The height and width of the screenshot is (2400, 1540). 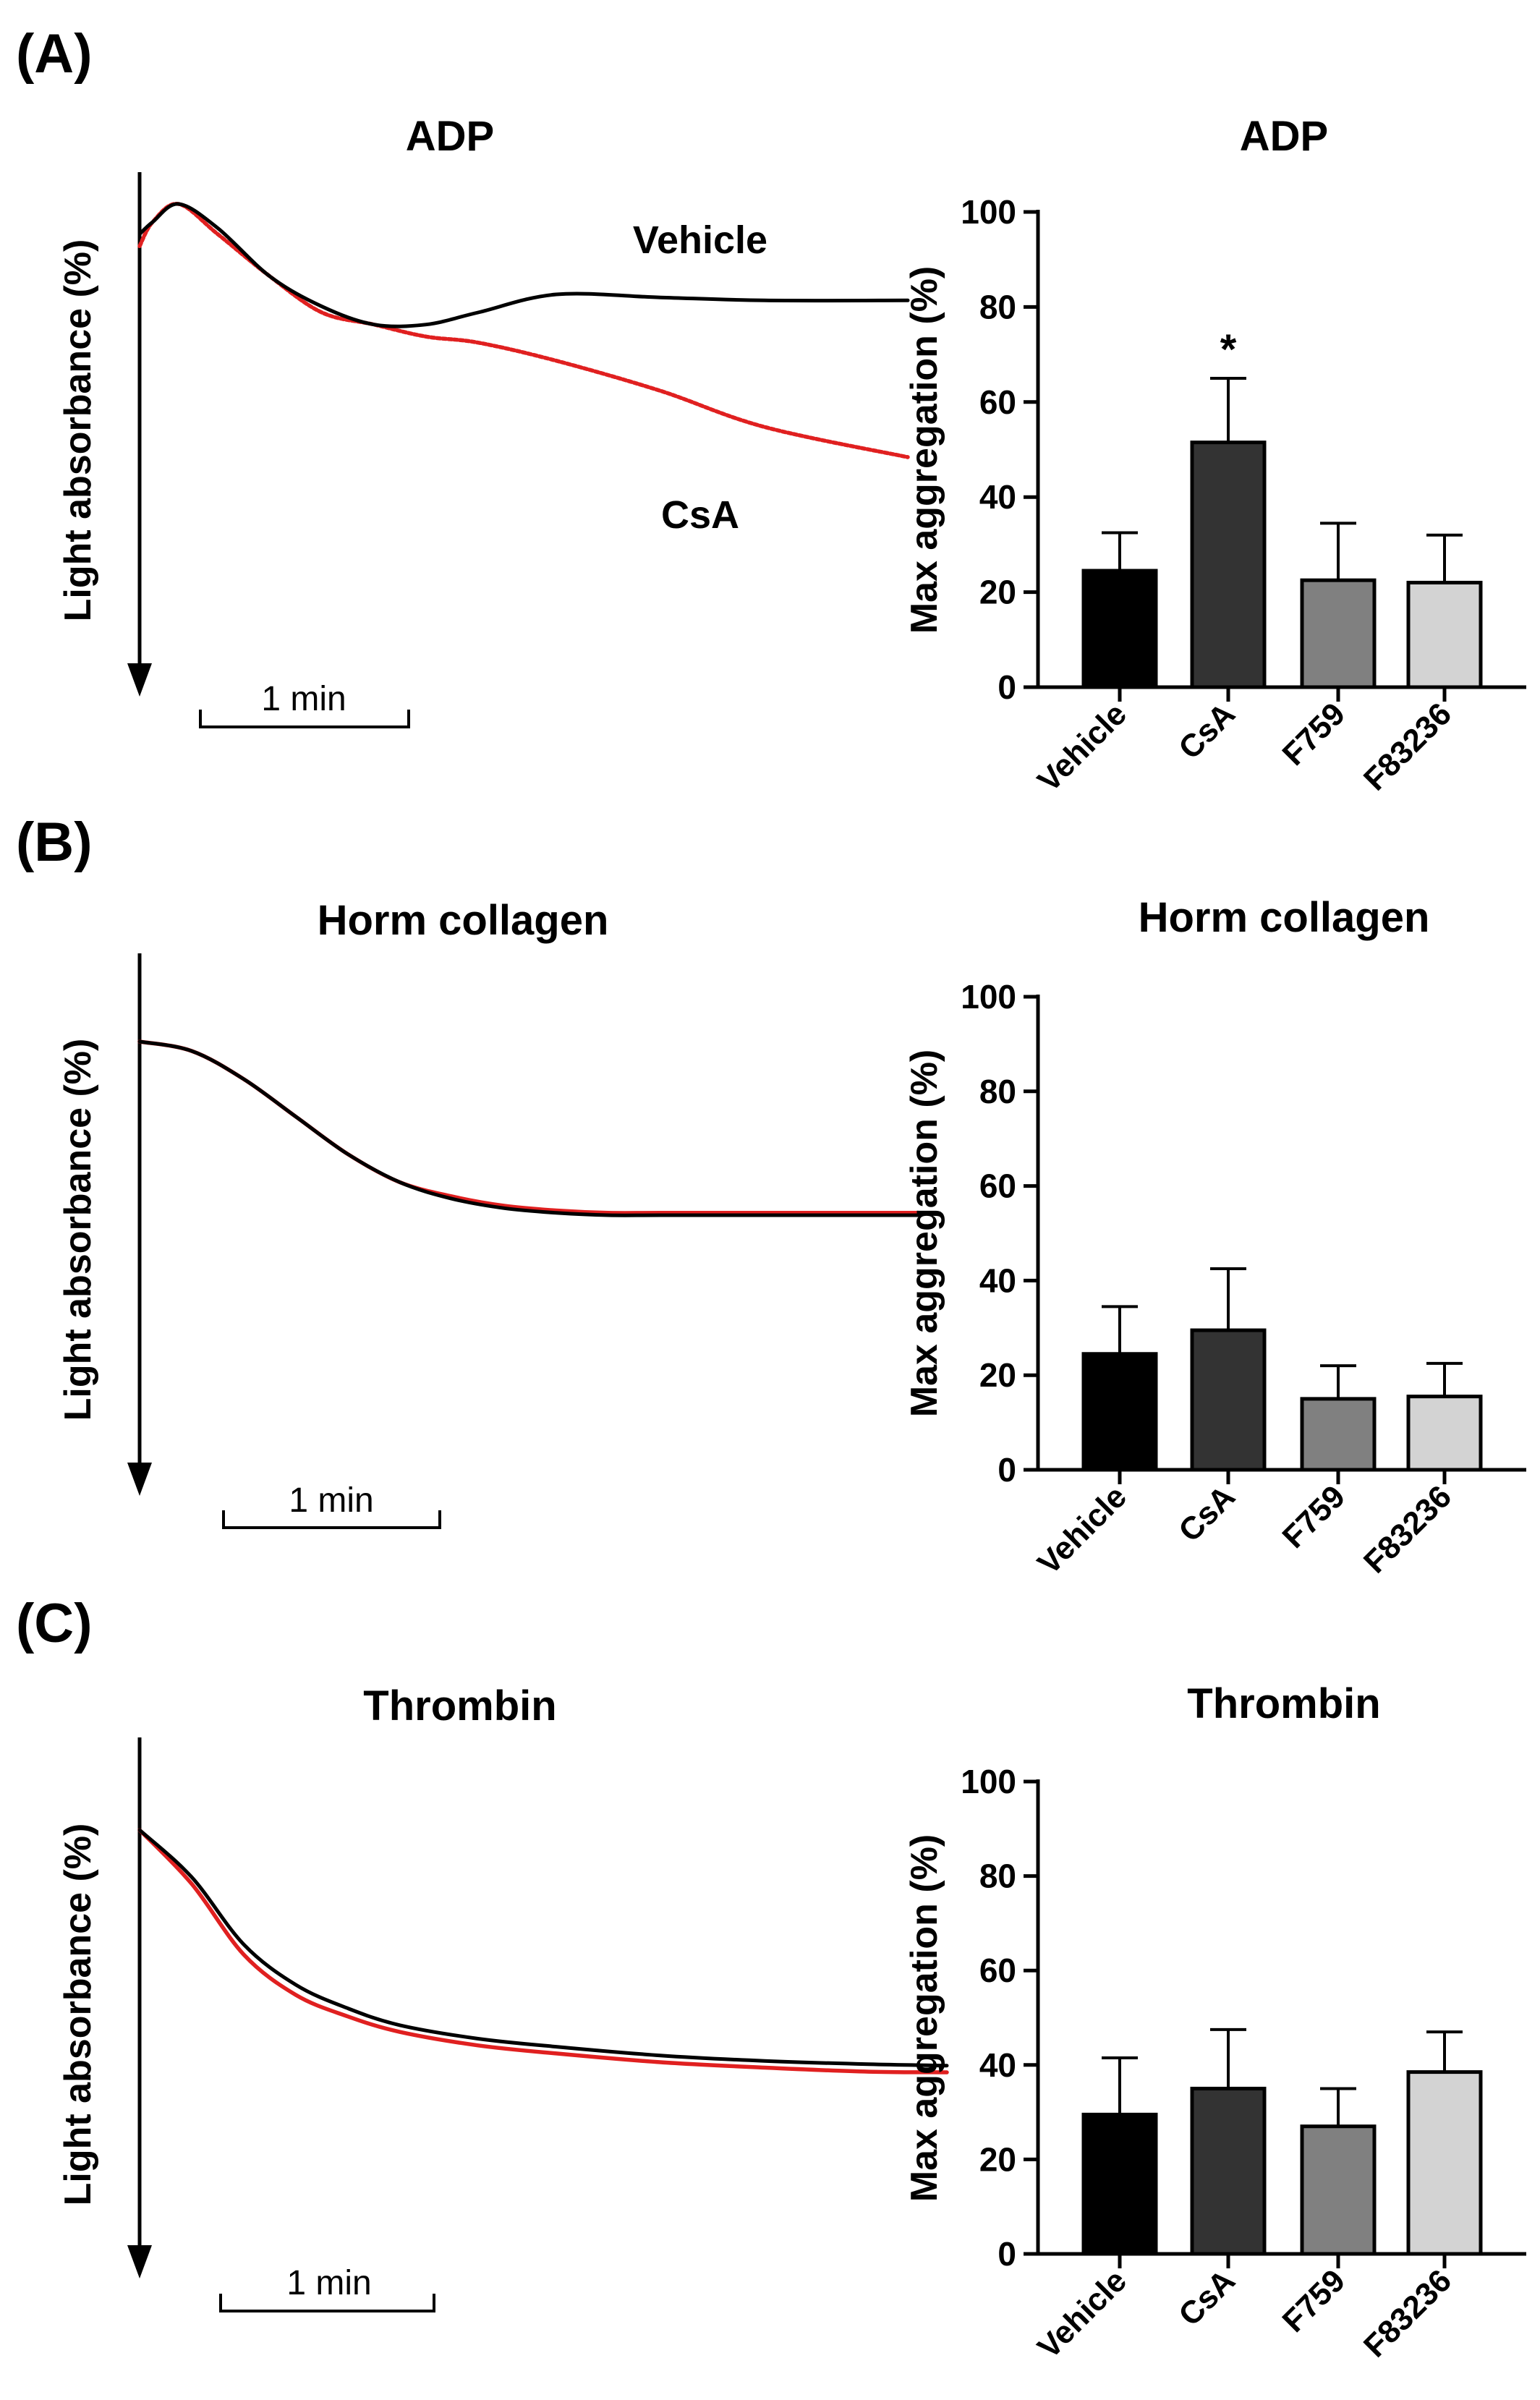 What do you see at coordinates (1407, 1529) in the screenshot?
I see `bar-category-label-b-3: F83236` at bounding box center [1407, 1529].